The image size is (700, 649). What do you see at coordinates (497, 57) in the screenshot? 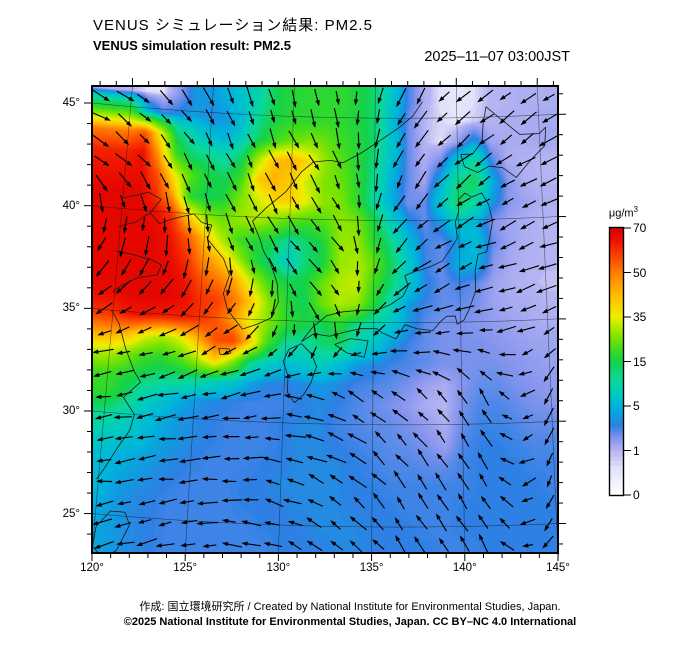
I see `timestamp-label: 2025–11–07 03:00JST` at bounding box center [497, 57].